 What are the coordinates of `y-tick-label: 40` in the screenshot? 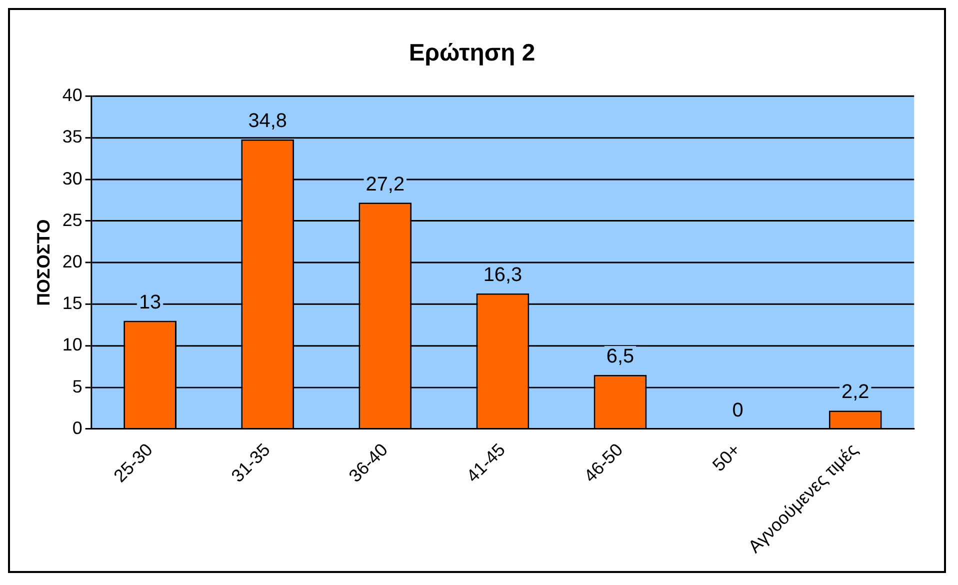 It's located at (72, 95).